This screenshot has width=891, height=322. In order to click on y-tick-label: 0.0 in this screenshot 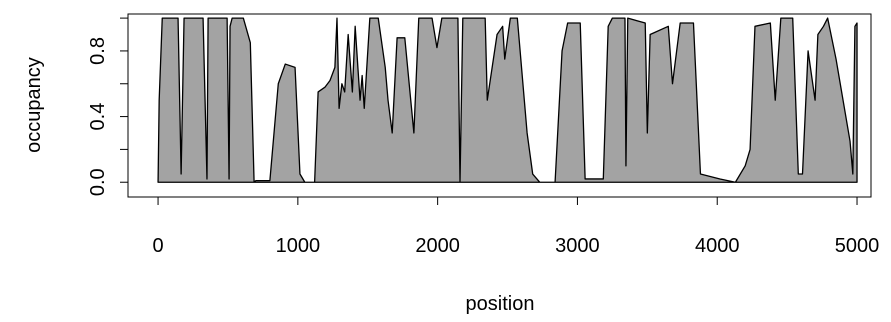, I will do `click(98, 182)`.